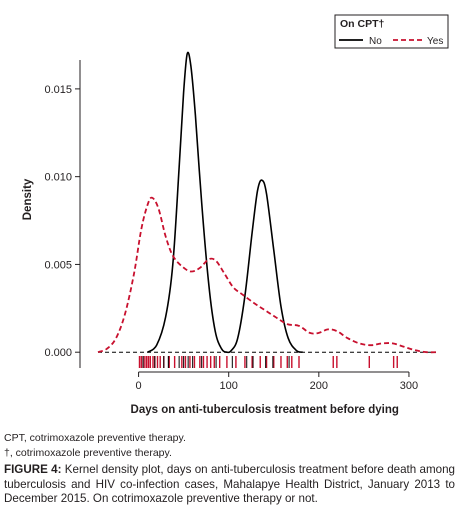 The width and height of the screenshot is (459, 523). What do you see at coordinates (58, 265) in the screenshot?
I see `y-tick-label: 0.005` at bounding box center [58, 265].